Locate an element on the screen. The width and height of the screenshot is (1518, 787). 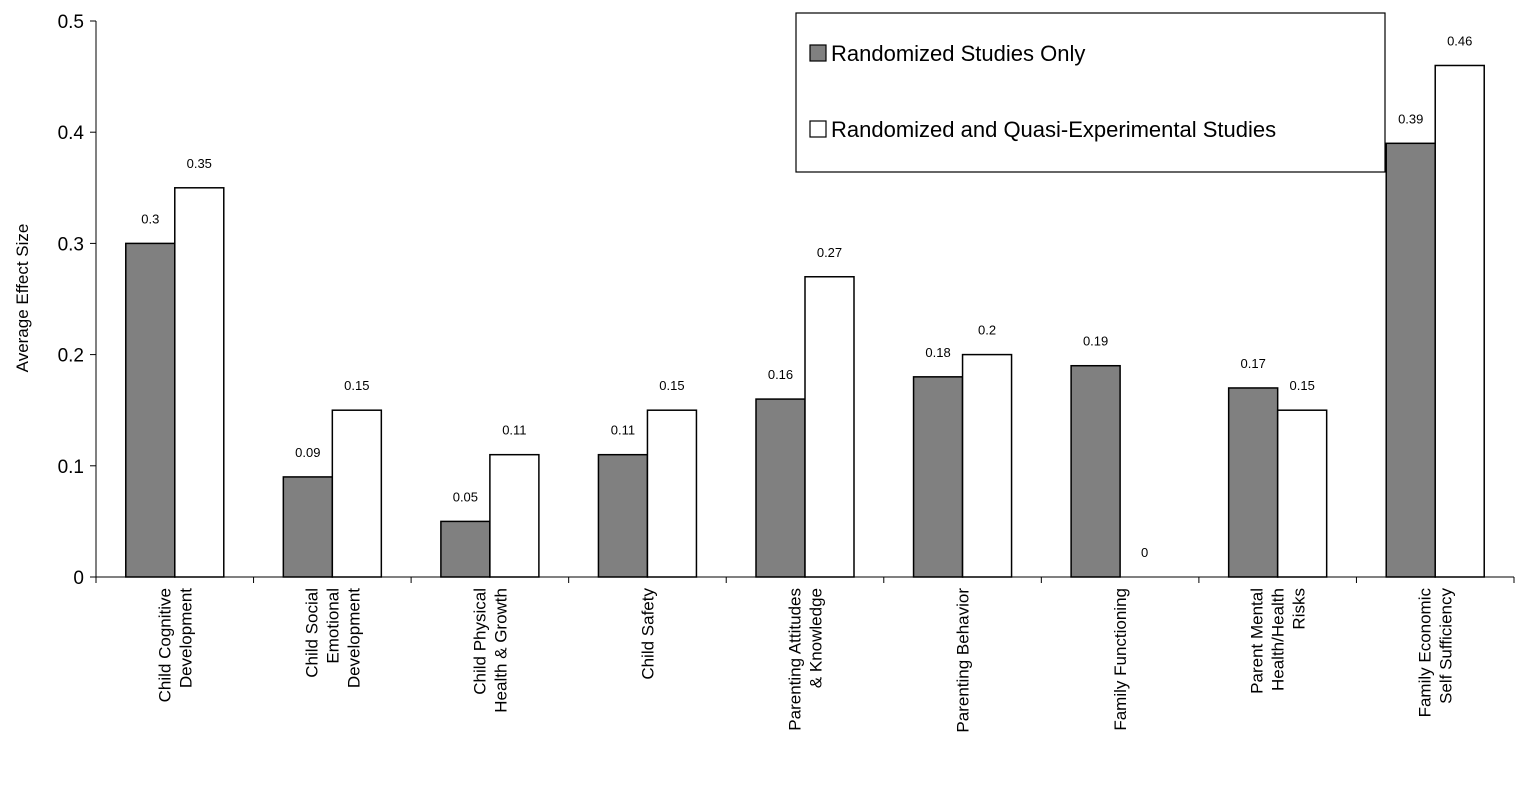
category-label-line: Emotional is located at coordinates (332, 626).